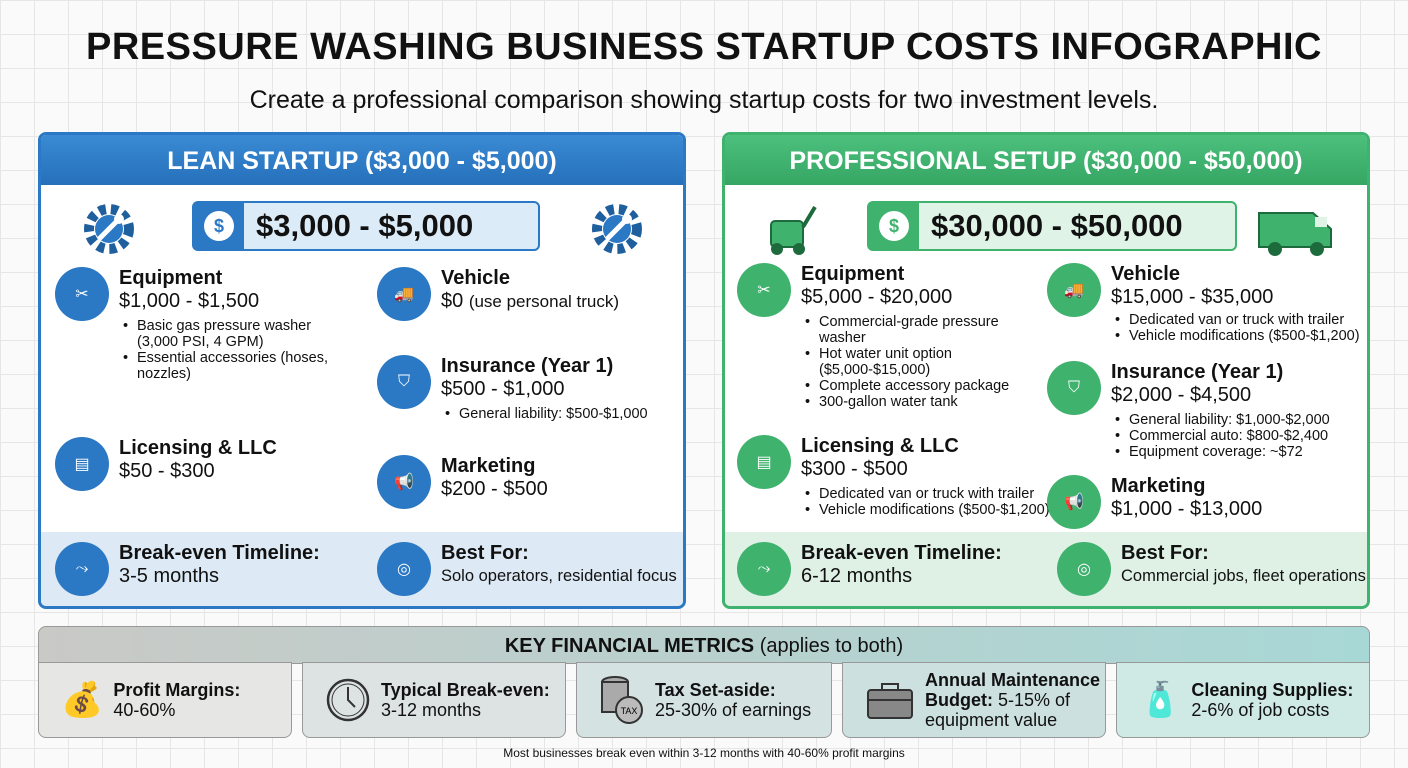  Describe the element at coordinates (1222, 436) in the screenshot. I see `bullet: Commercial auto: $800-$2,400` at that location.